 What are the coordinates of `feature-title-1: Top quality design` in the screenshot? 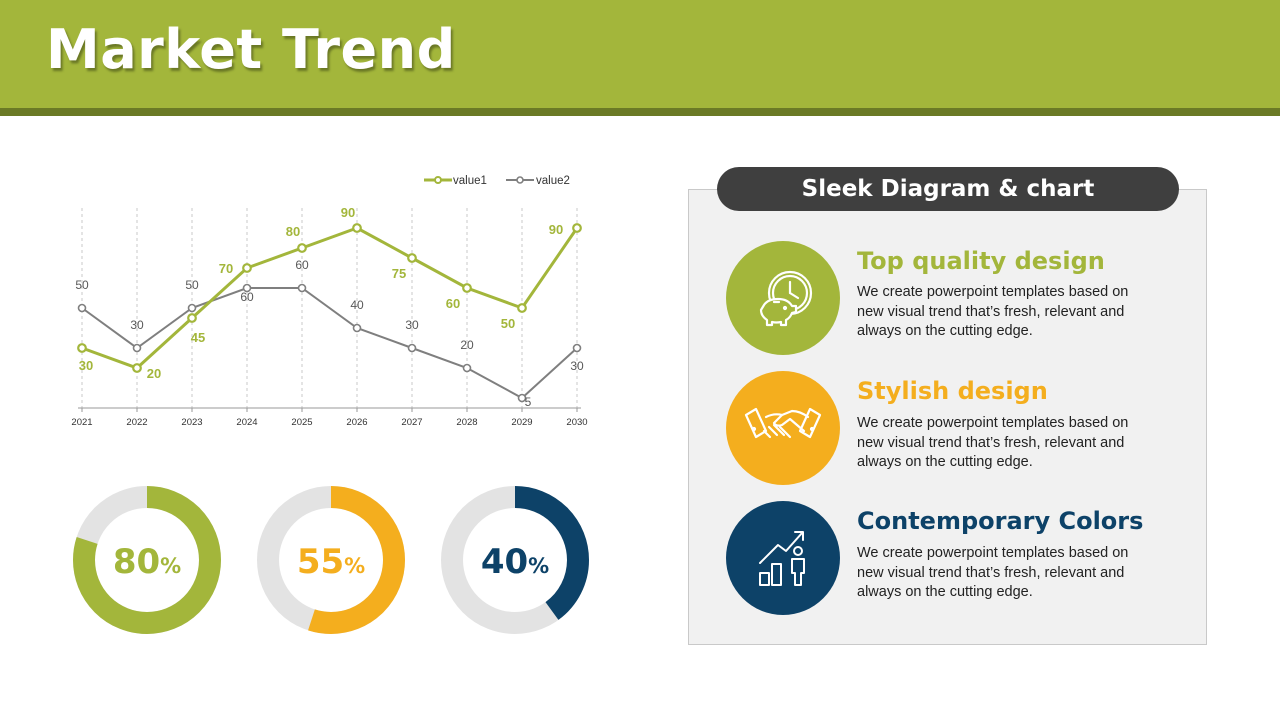 It's located at (981, 261).